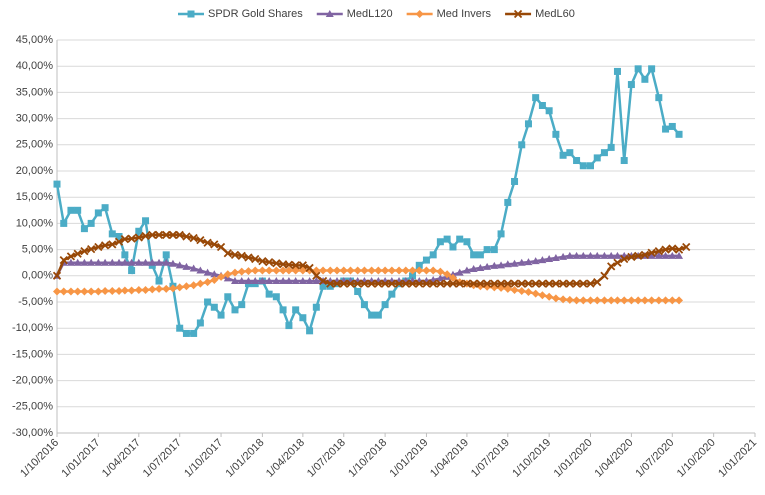 The width and height of the screenshot is (765, 495). Describe the element at coordinates (203, 458) in the screenshot. I see `x-tick-label: 1/10/2017` at that location.